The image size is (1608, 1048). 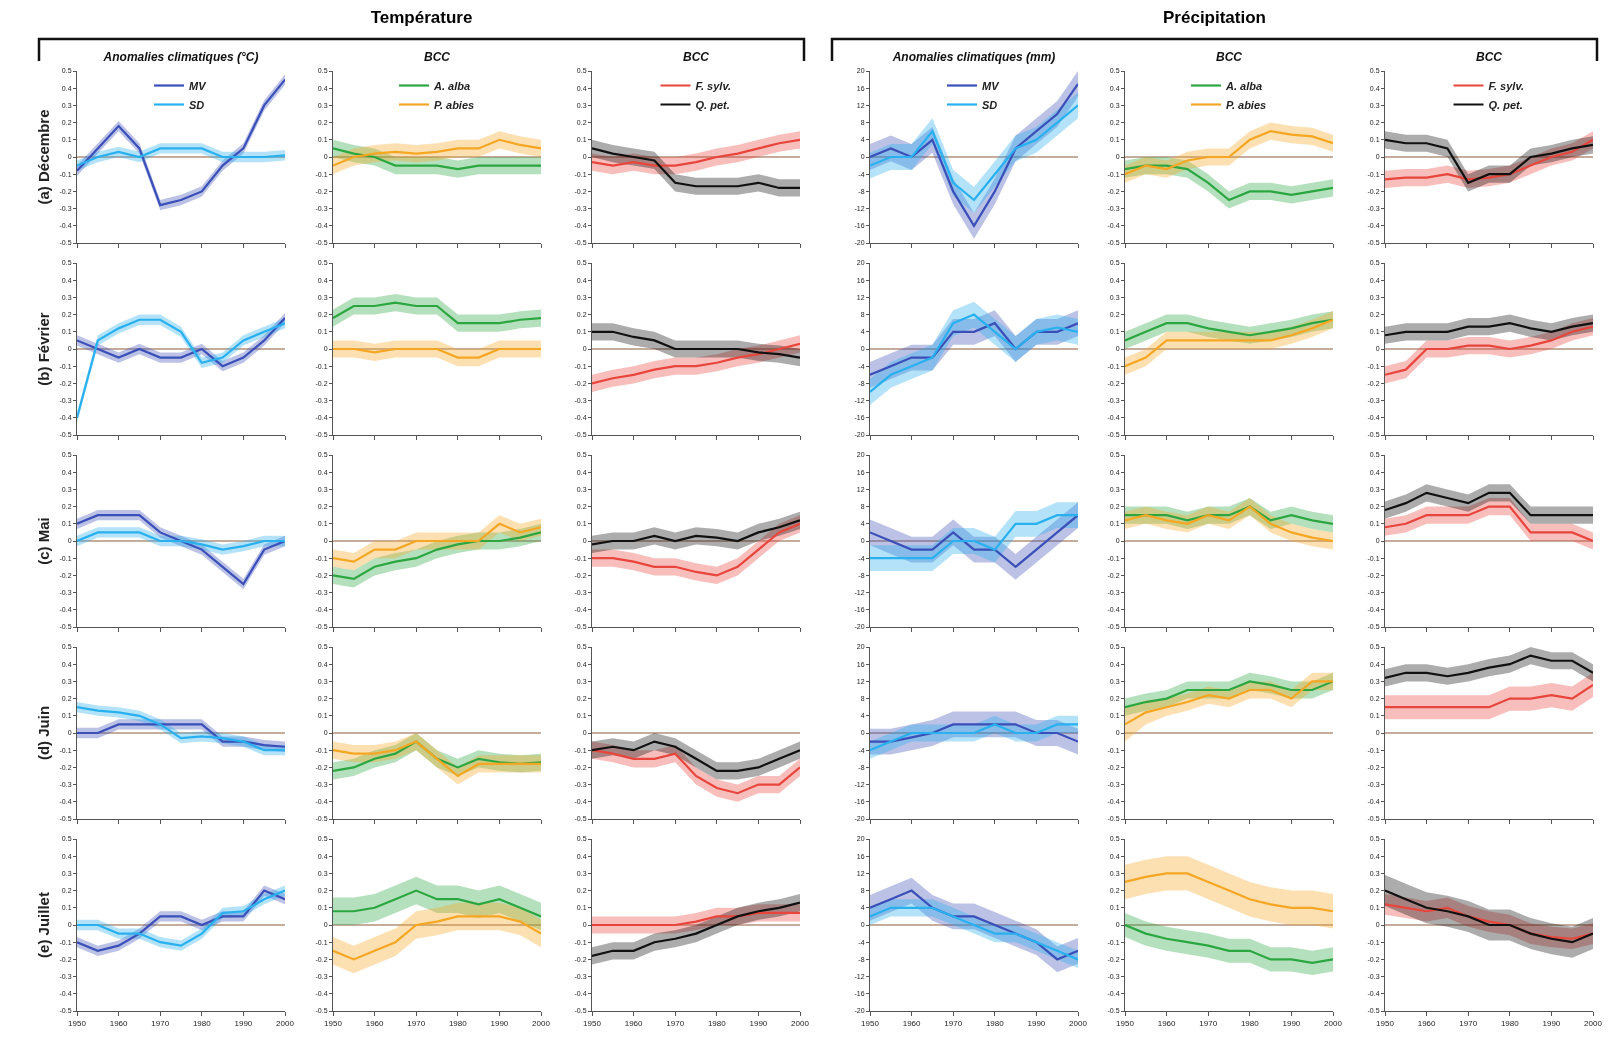 What do you see at coordinates (1214, 18) in the screenshot?
I see `text: Précipitation` at bounding box center [1214, 18].